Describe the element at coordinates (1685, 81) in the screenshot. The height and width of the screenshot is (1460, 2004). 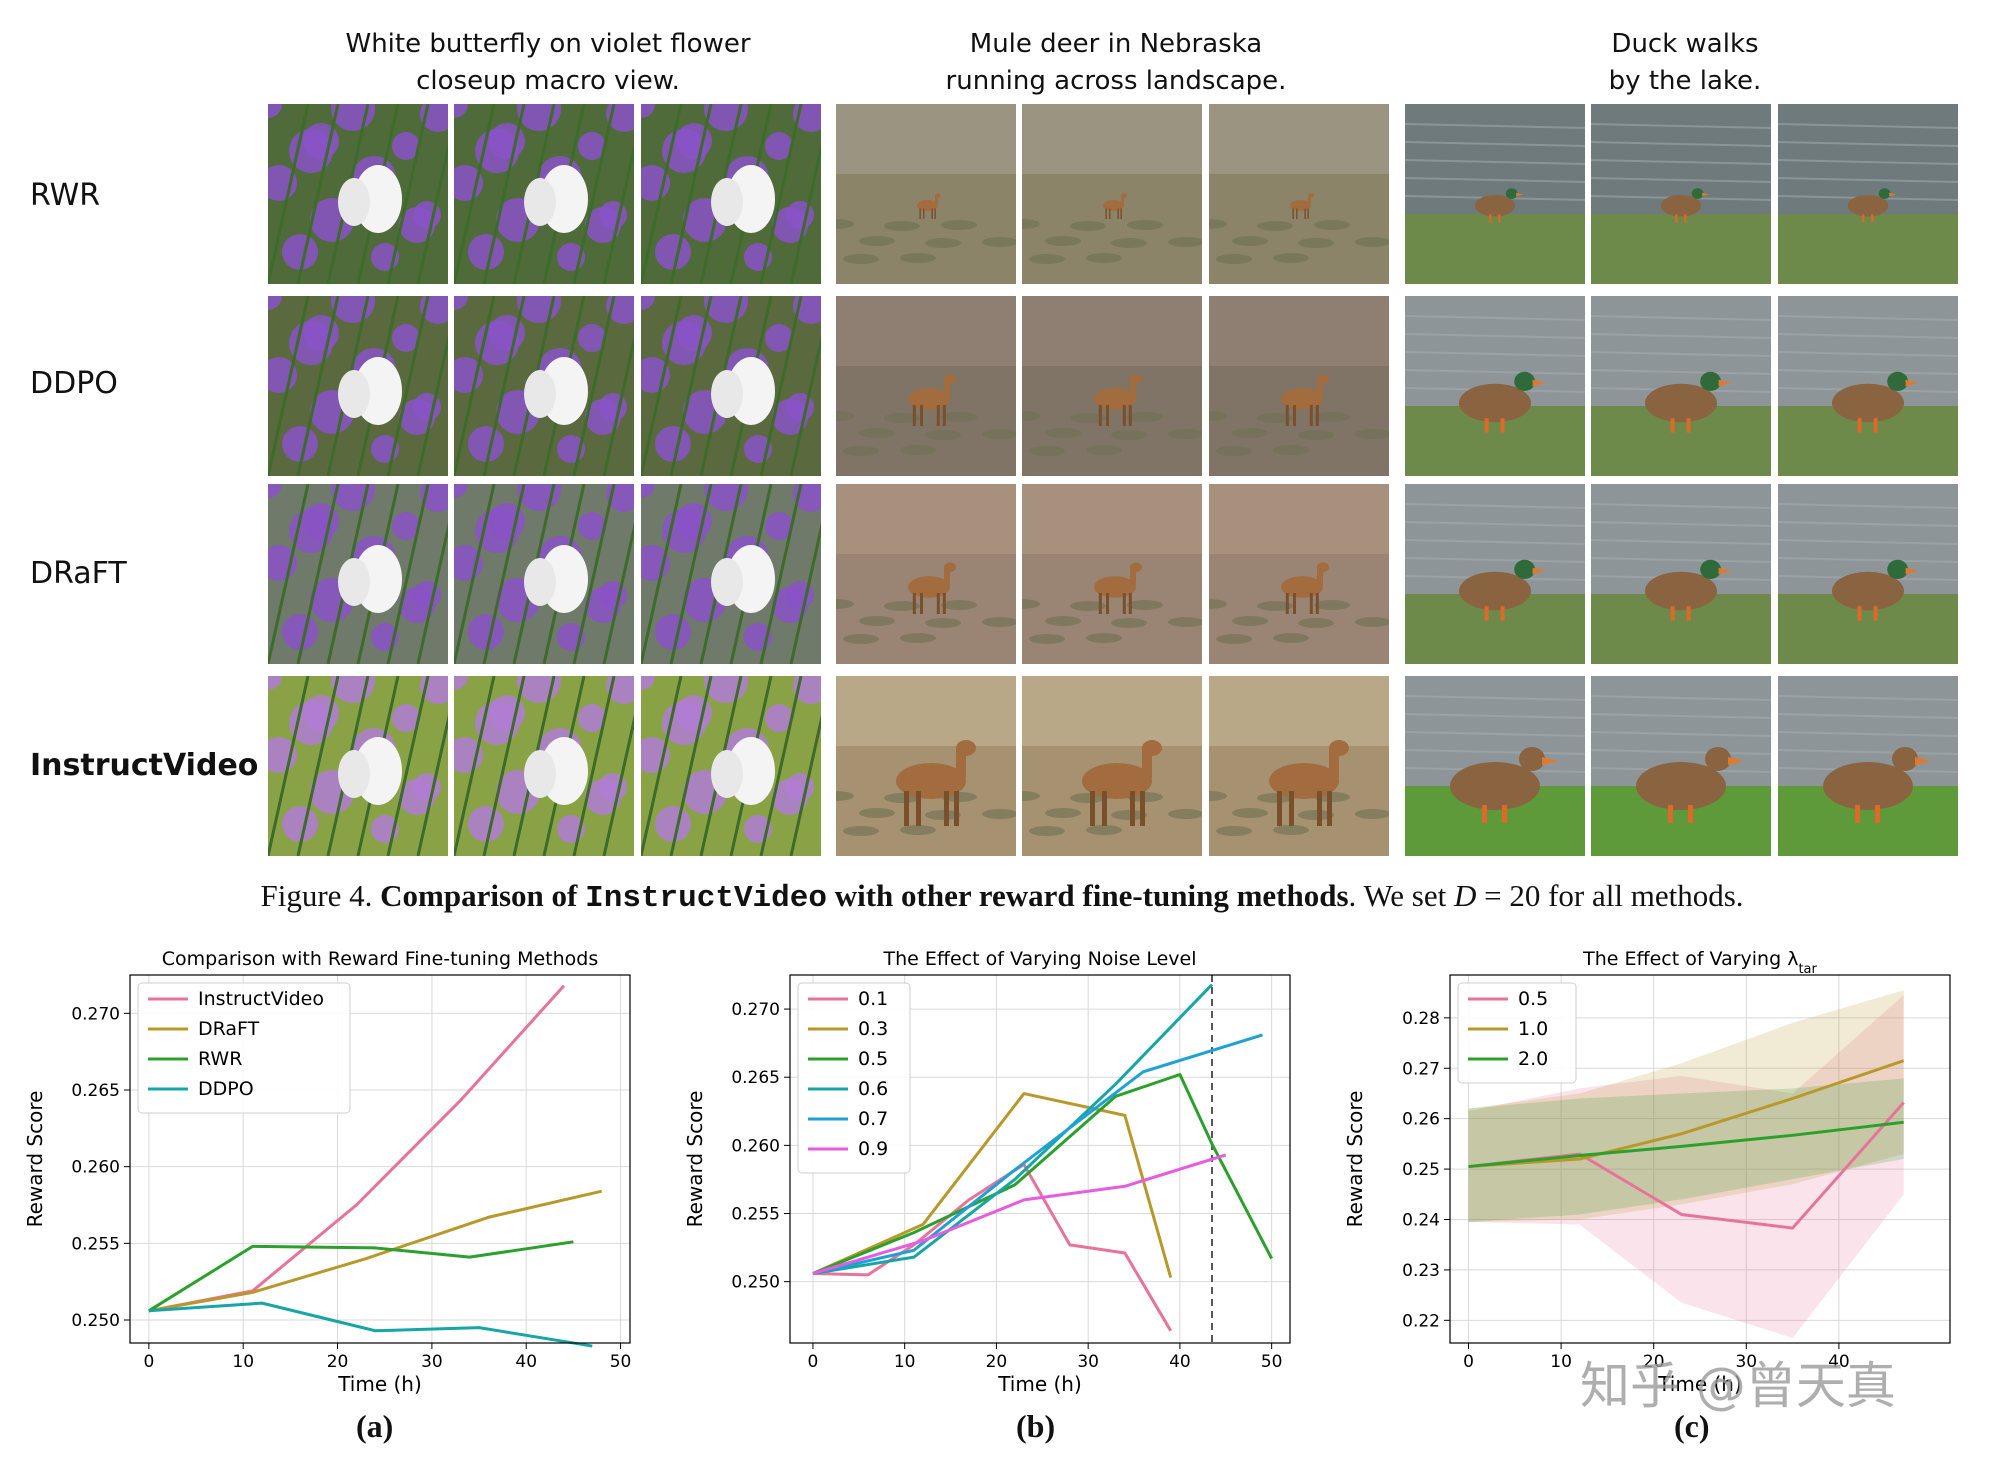
I see `prompt-line: by the lake.` at that location.